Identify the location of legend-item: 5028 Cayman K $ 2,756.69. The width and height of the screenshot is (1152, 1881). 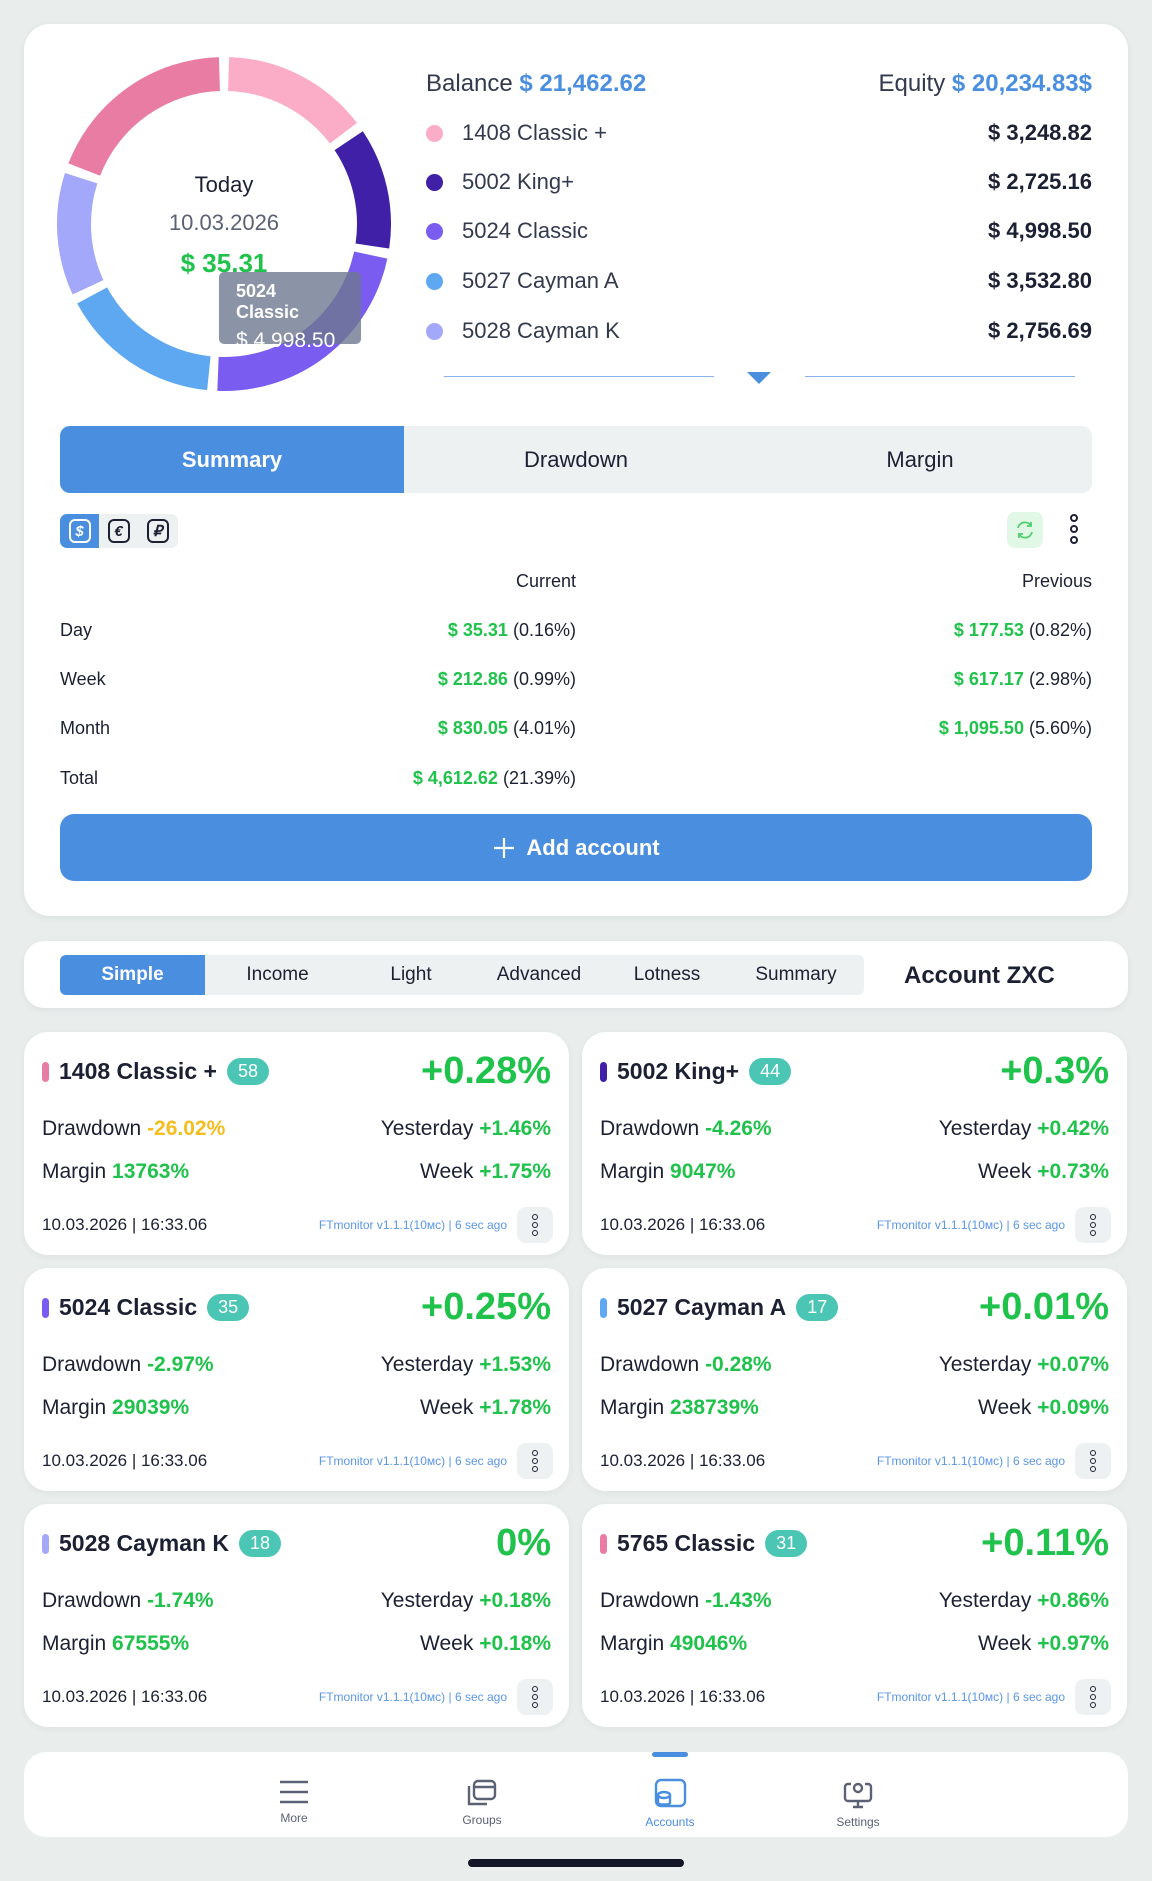
(759, 331).